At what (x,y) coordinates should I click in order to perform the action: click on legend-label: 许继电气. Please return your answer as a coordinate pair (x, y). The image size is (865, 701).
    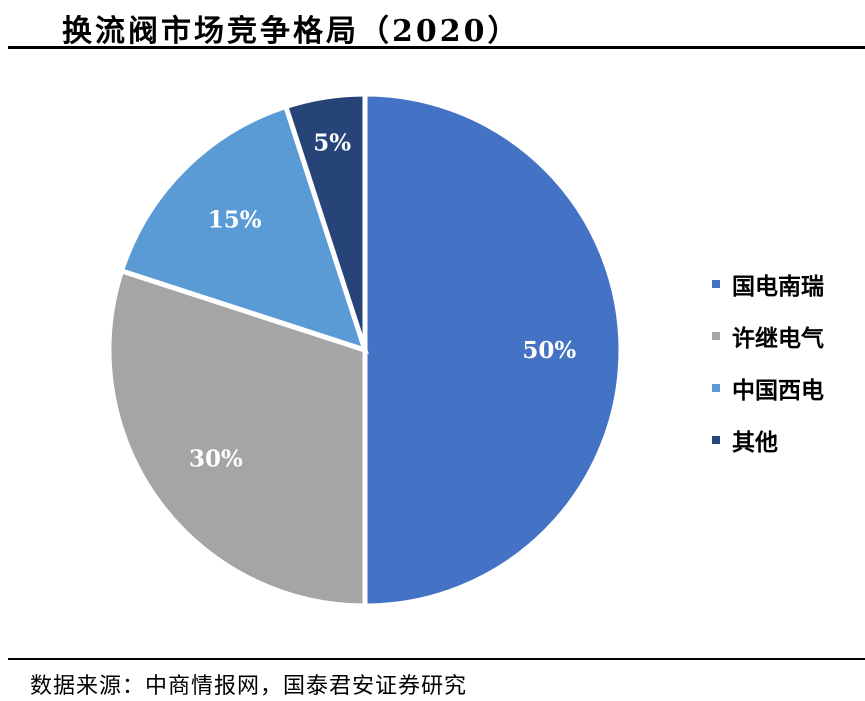
    Looking at the image, I should click on (778, 338).